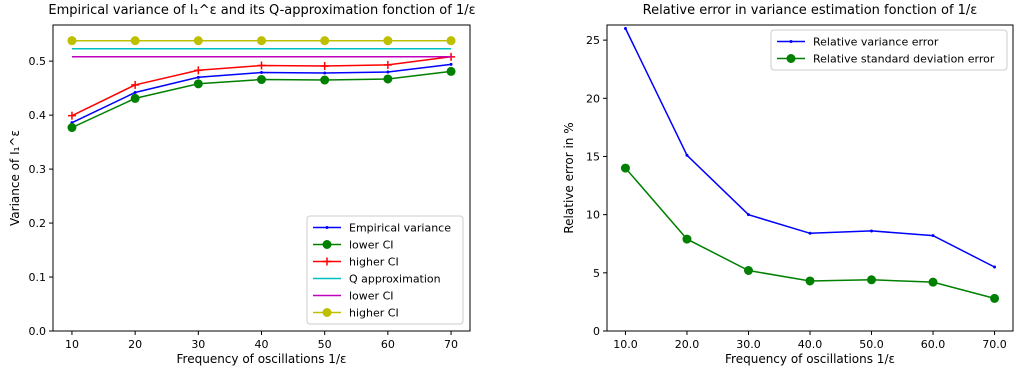  I want to click on chart-1-legend-entry-6: higher CI, so click(356, 313).